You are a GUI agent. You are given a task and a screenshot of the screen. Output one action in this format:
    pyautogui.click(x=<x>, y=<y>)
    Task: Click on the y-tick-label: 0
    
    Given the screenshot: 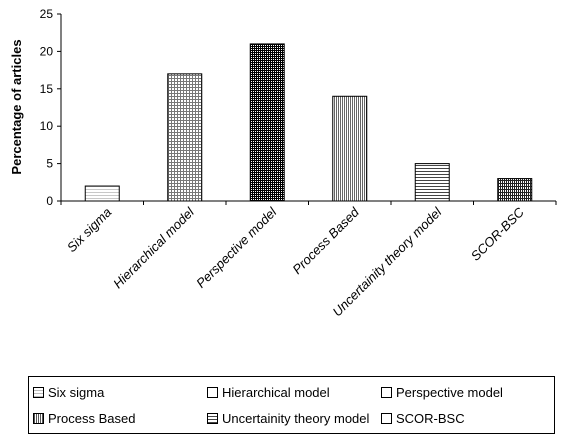 What is the action you would take?
    pyautogui.click(x=49, y=201)
    